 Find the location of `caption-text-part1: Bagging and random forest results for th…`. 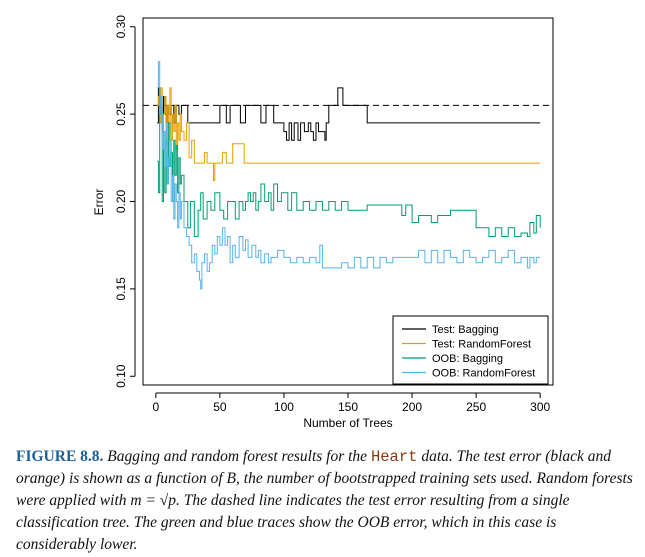

caption-text-part1: Bagging and random forest results for th… is located at coordinates (237, 456).